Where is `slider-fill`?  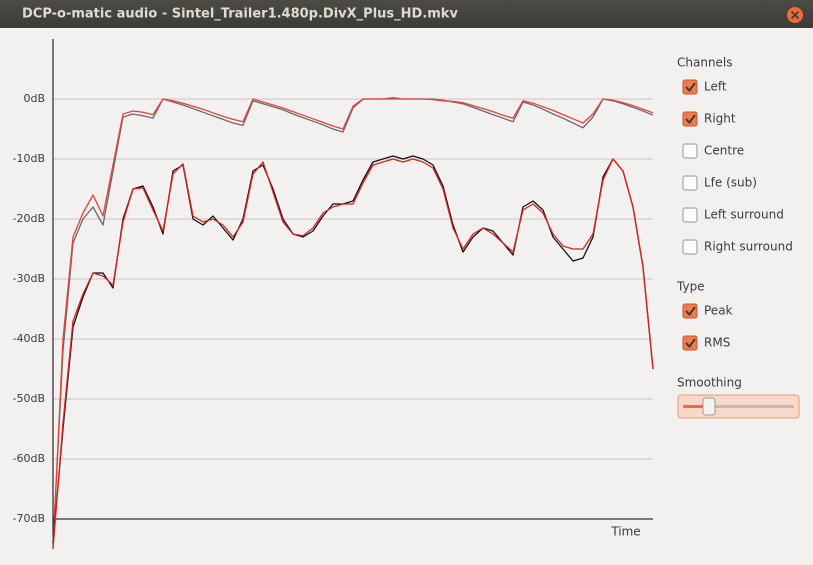 slider-fill is located at coordinates (694, 406).